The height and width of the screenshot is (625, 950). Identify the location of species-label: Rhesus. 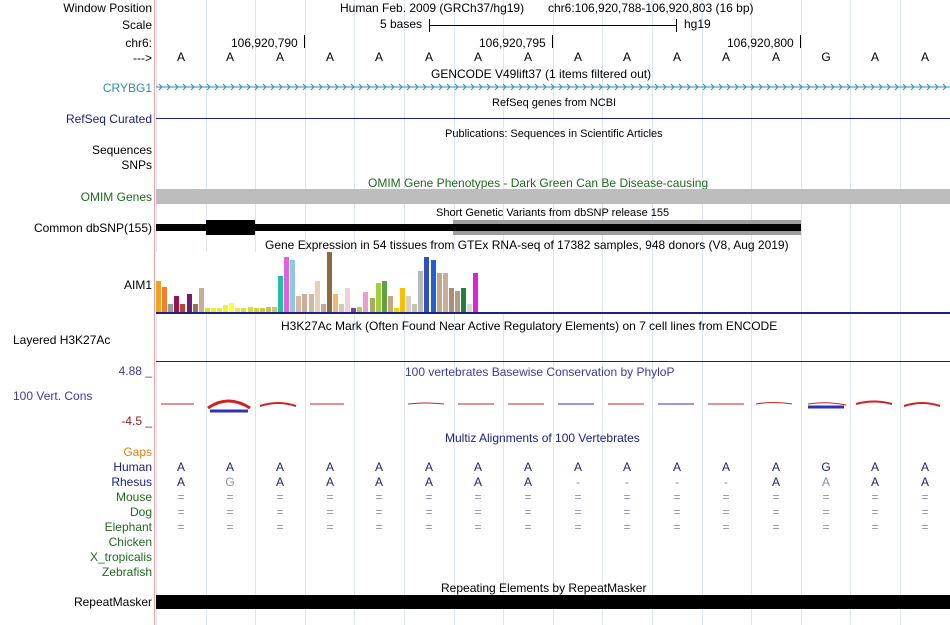
(131, 482).